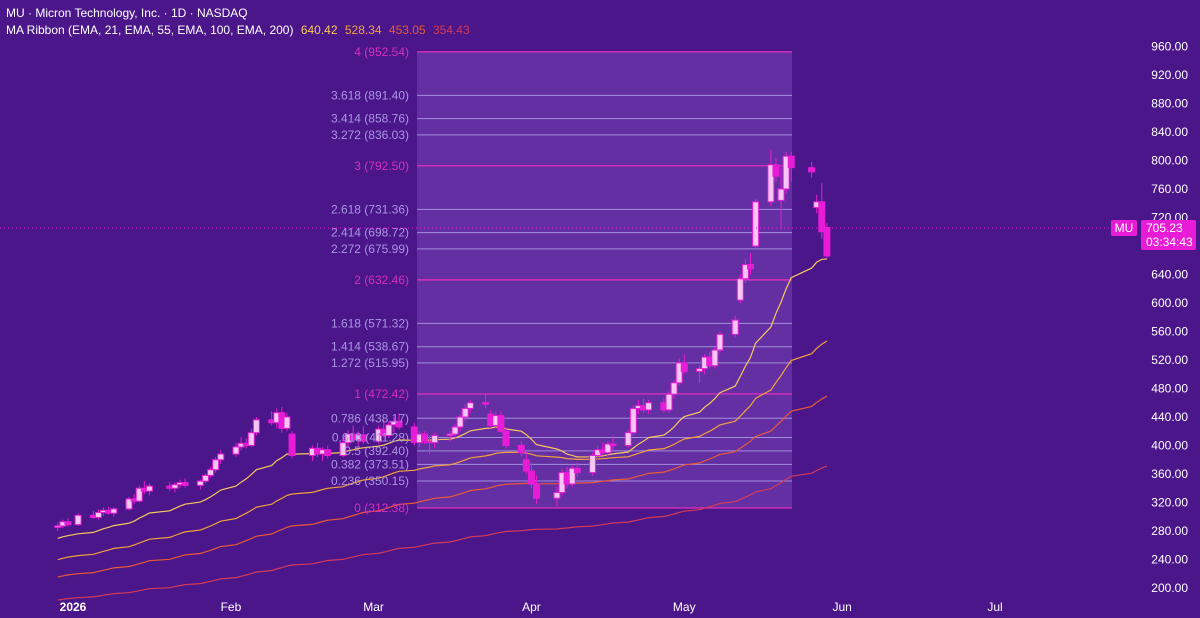  Describe the element at coordinates (442, 533) in the screenshot. I see `ema200-line` at that location.